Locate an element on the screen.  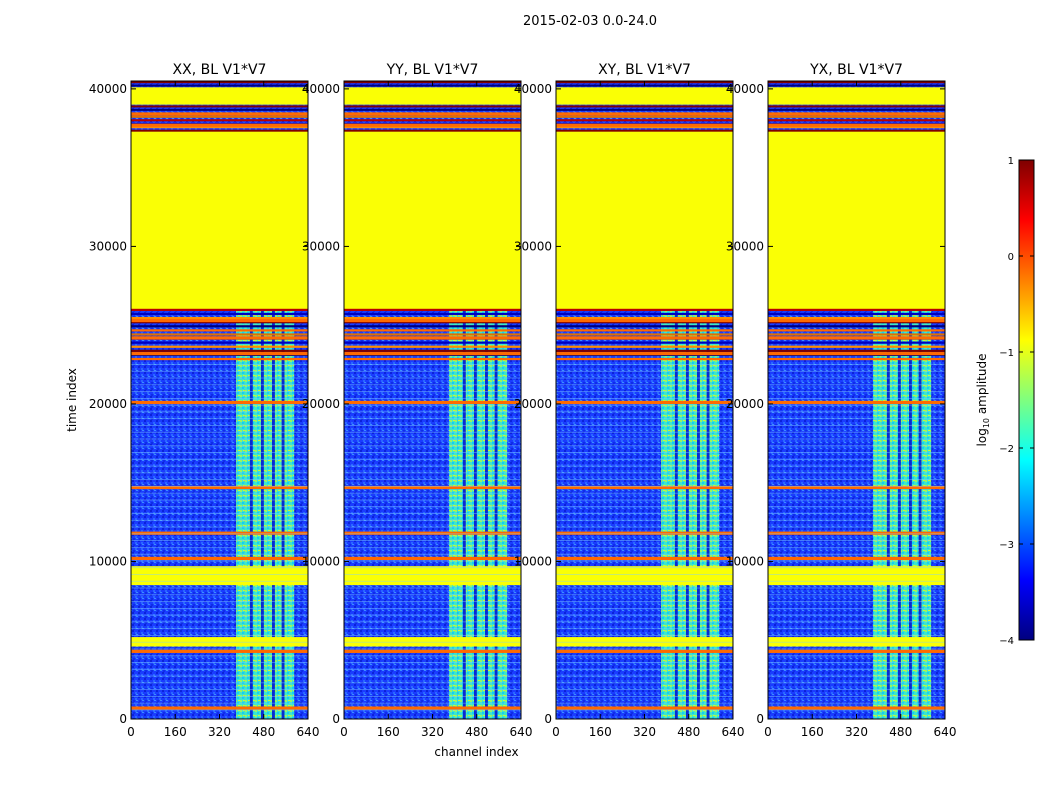
y-tick-label: 20000 is located at coordinates (745, 404).